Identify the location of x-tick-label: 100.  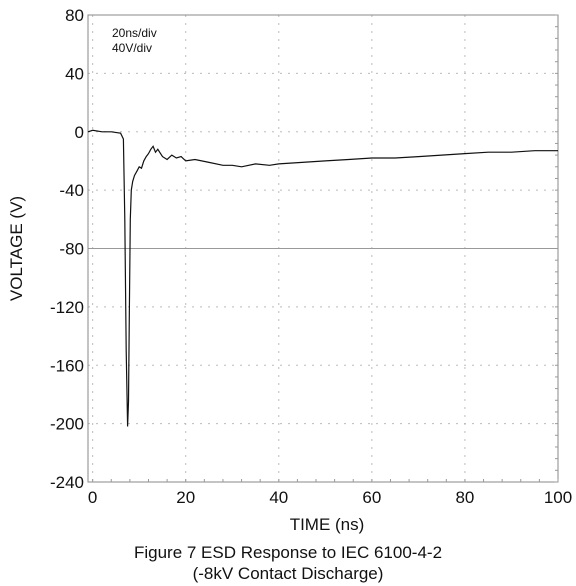
(558, 497).